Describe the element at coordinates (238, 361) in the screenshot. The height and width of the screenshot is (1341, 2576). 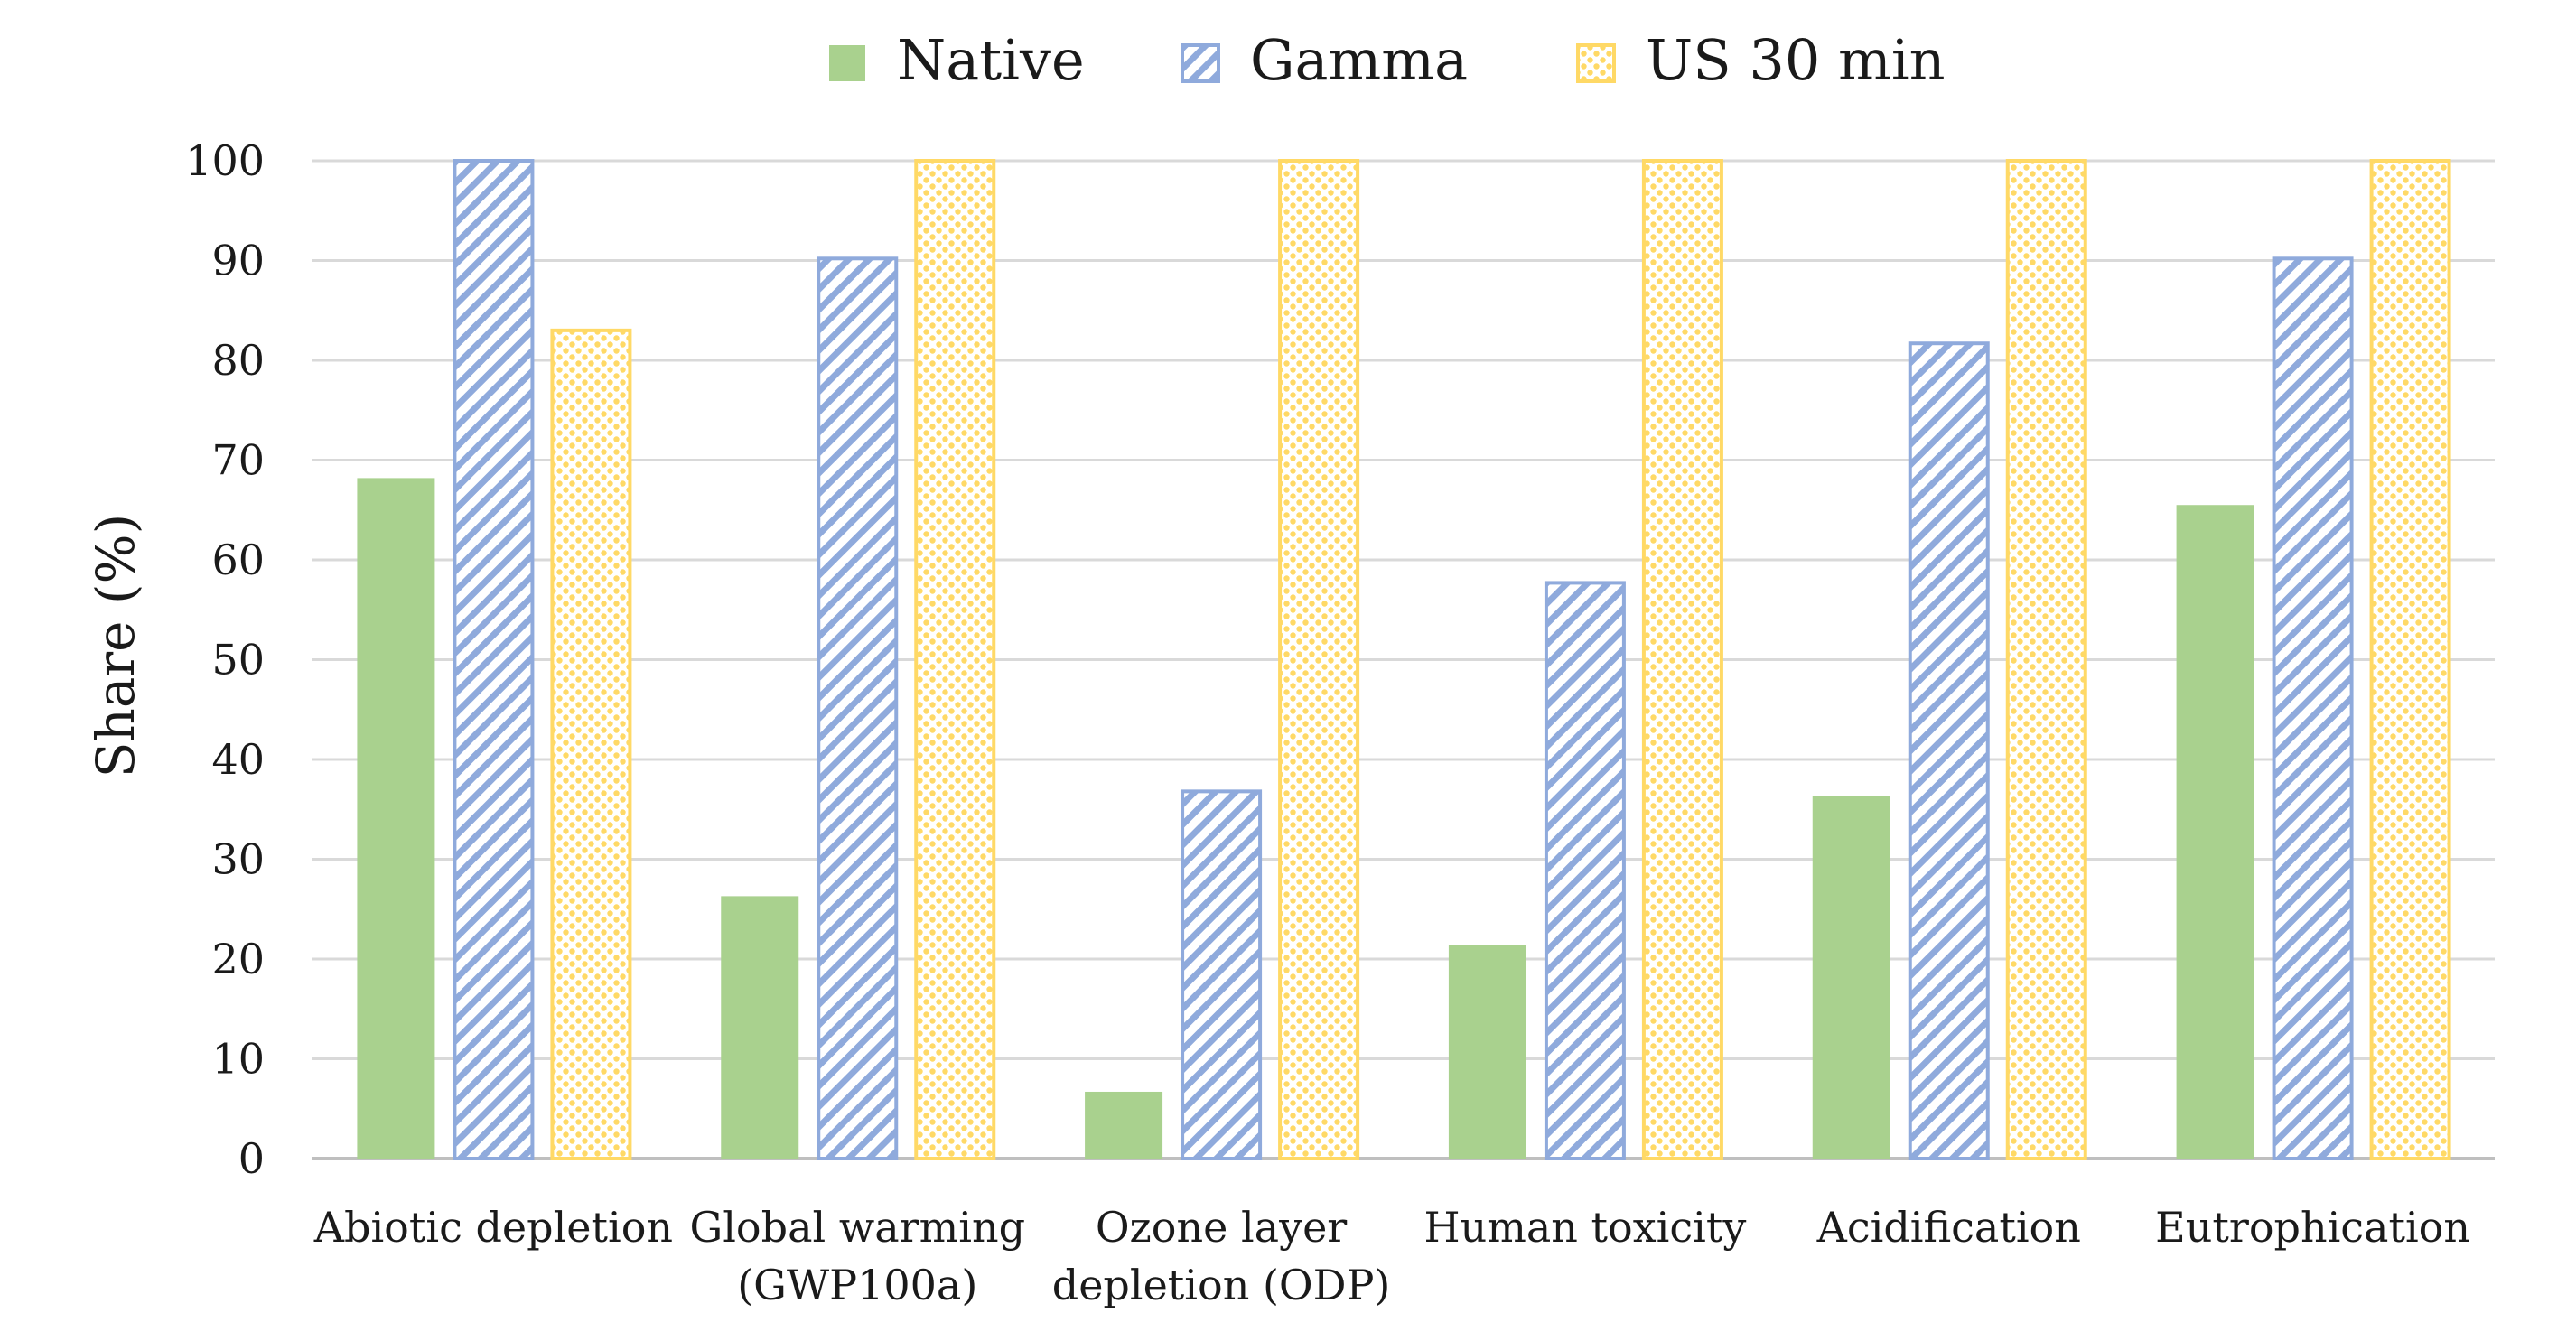
I see `y-tick-label: 80` at that location.